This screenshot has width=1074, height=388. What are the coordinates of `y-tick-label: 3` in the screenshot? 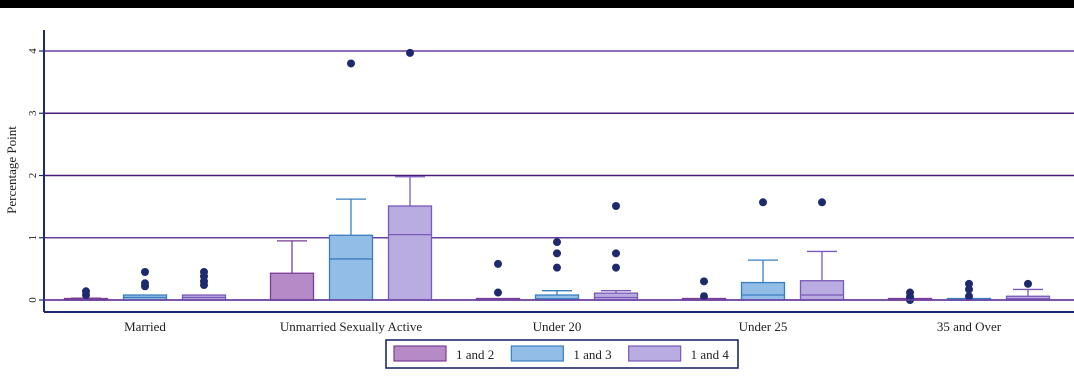 It's located at (33, 113).